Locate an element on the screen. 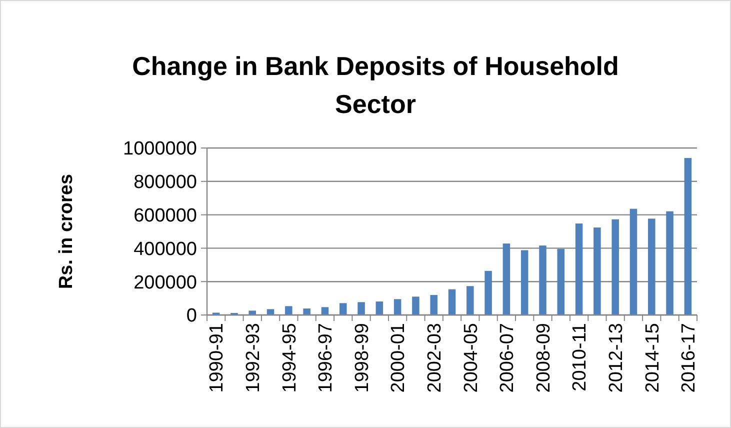  x-tick-label: 2010-11 is located at coordinates (580, 357).